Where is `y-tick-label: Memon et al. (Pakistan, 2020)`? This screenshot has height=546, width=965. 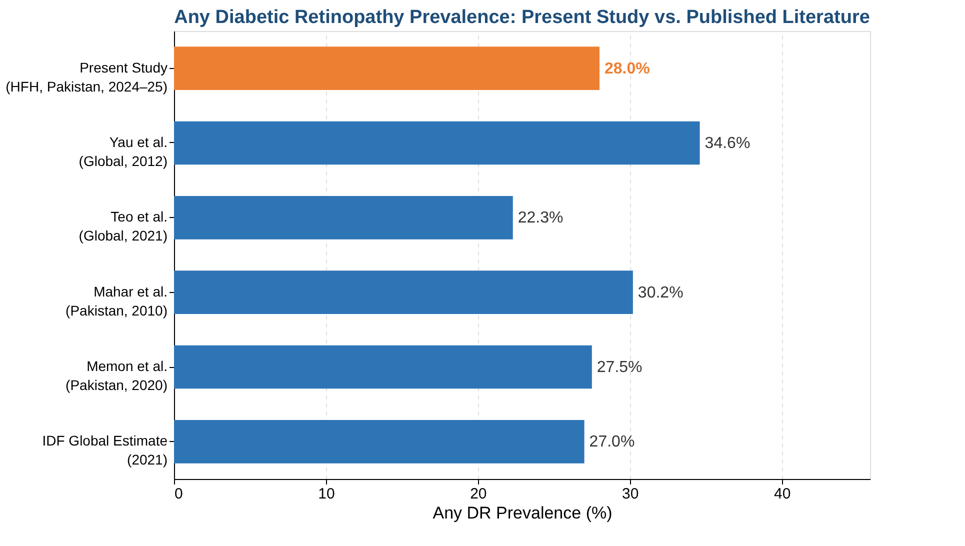
y-tick-label: Memon et al. (Pakistan, 2020) is located at coordinates (117, 375).